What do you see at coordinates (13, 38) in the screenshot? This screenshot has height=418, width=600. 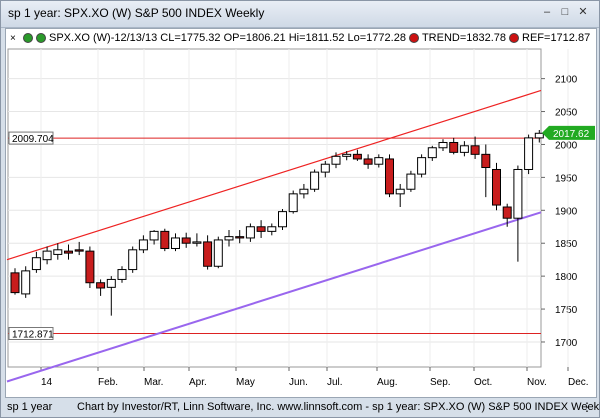 I see `legend-close-icon: ×` at bounding box center [13, 38].